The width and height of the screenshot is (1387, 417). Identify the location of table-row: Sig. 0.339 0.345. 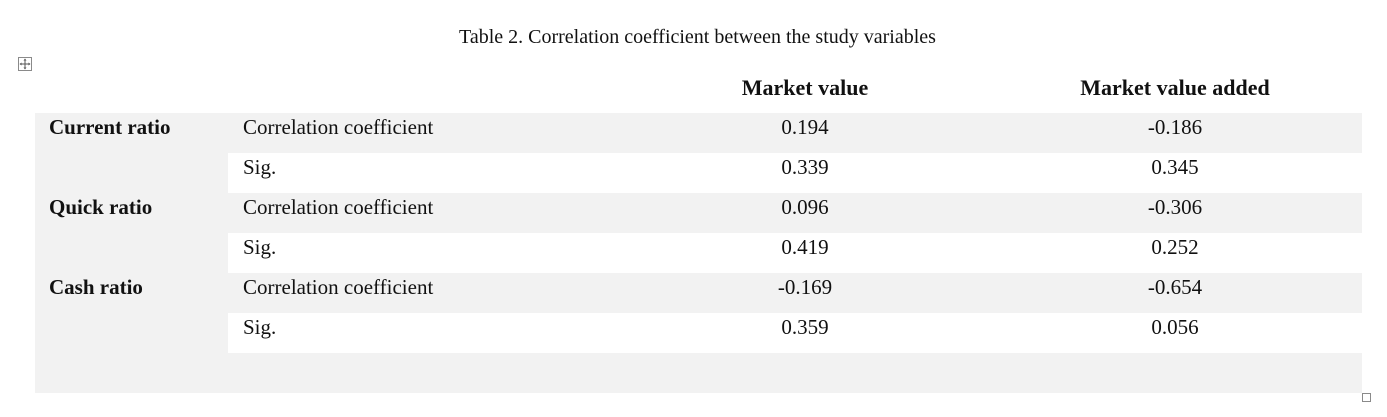
(698, 173).